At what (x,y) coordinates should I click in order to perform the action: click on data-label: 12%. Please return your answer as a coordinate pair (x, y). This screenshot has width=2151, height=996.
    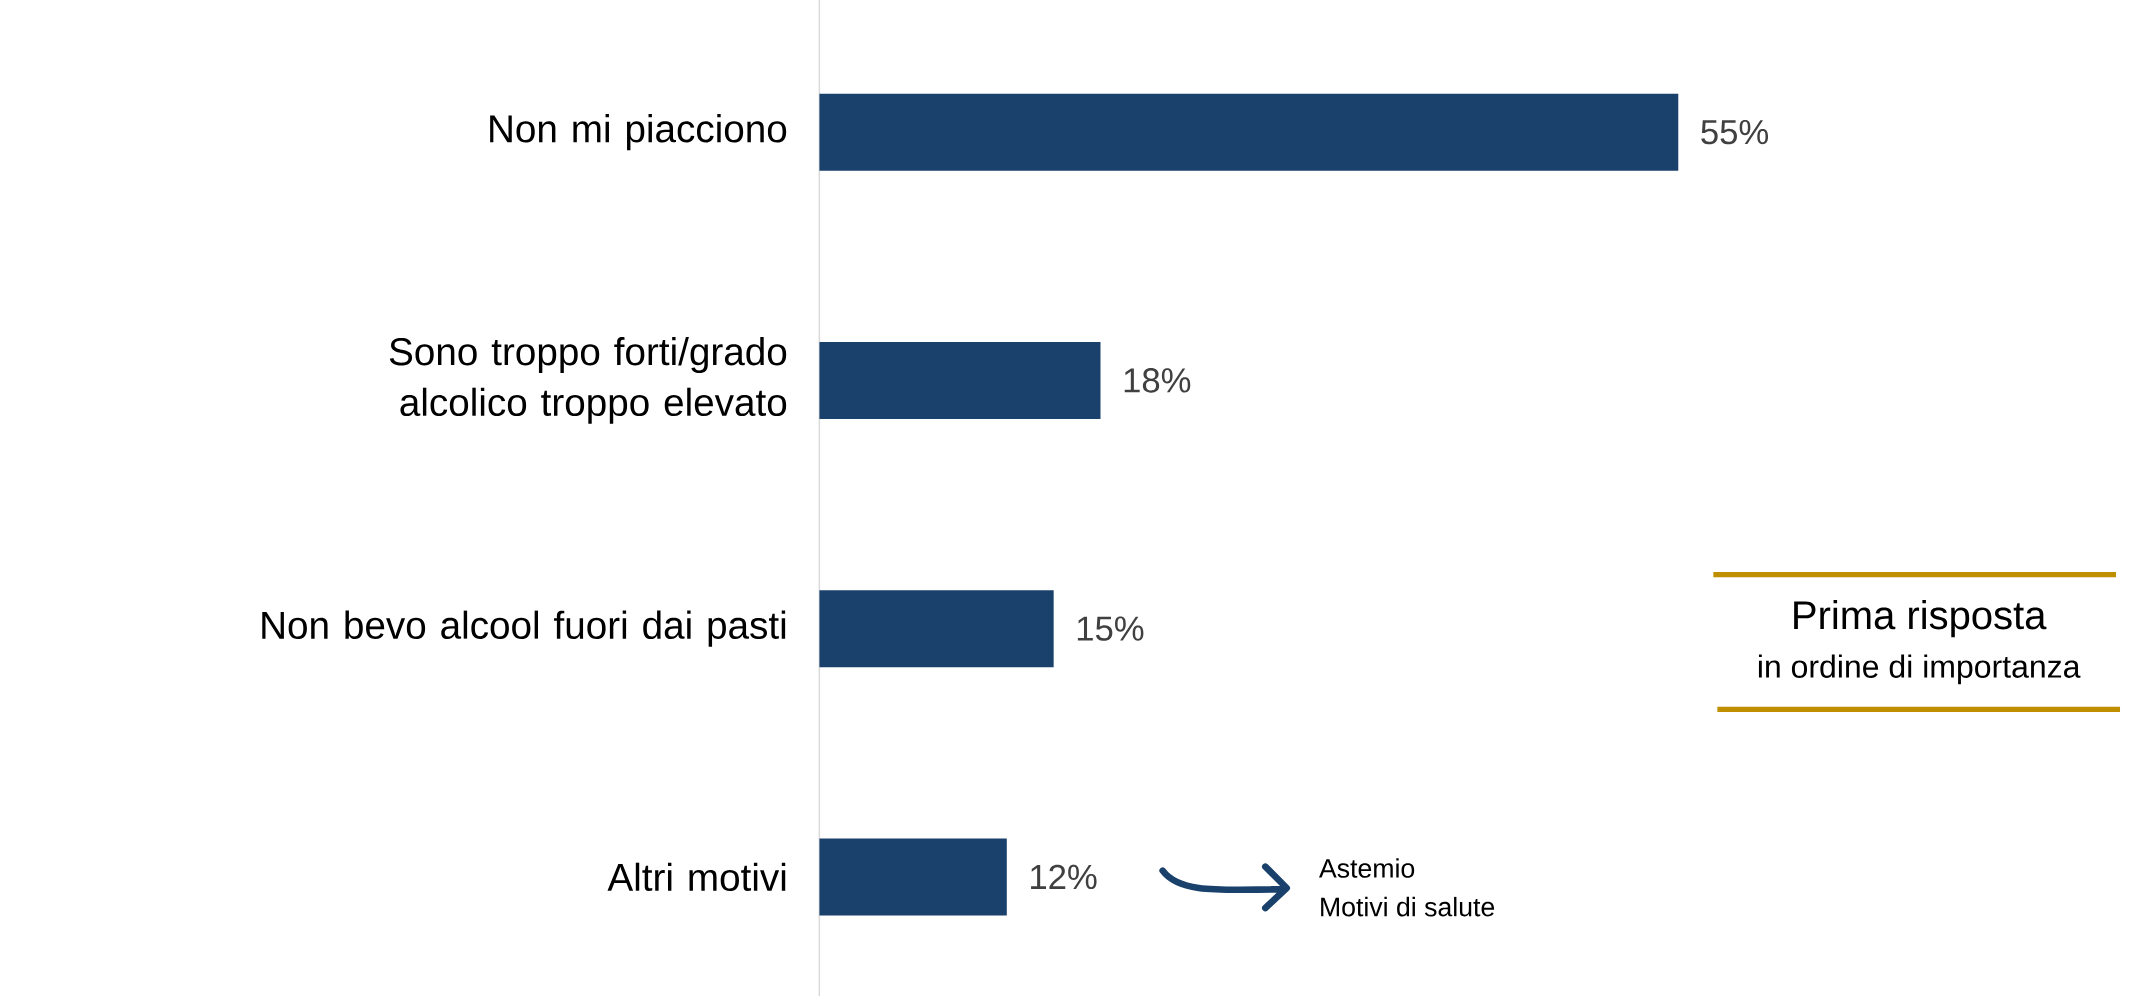
    Looking at the image, I should click on (1064, 877).